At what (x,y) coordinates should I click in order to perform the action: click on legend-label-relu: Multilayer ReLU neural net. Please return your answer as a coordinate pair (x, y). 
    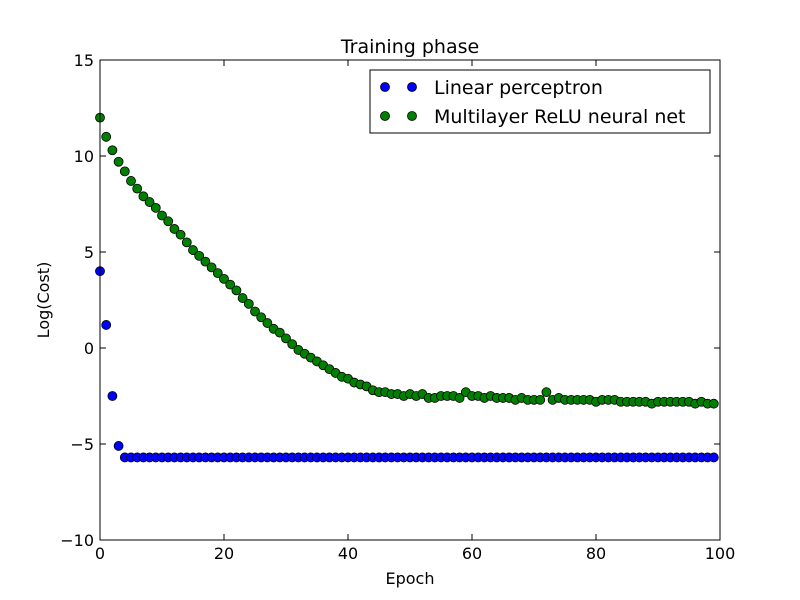
    Looking at the image, I should click on (560, 117).